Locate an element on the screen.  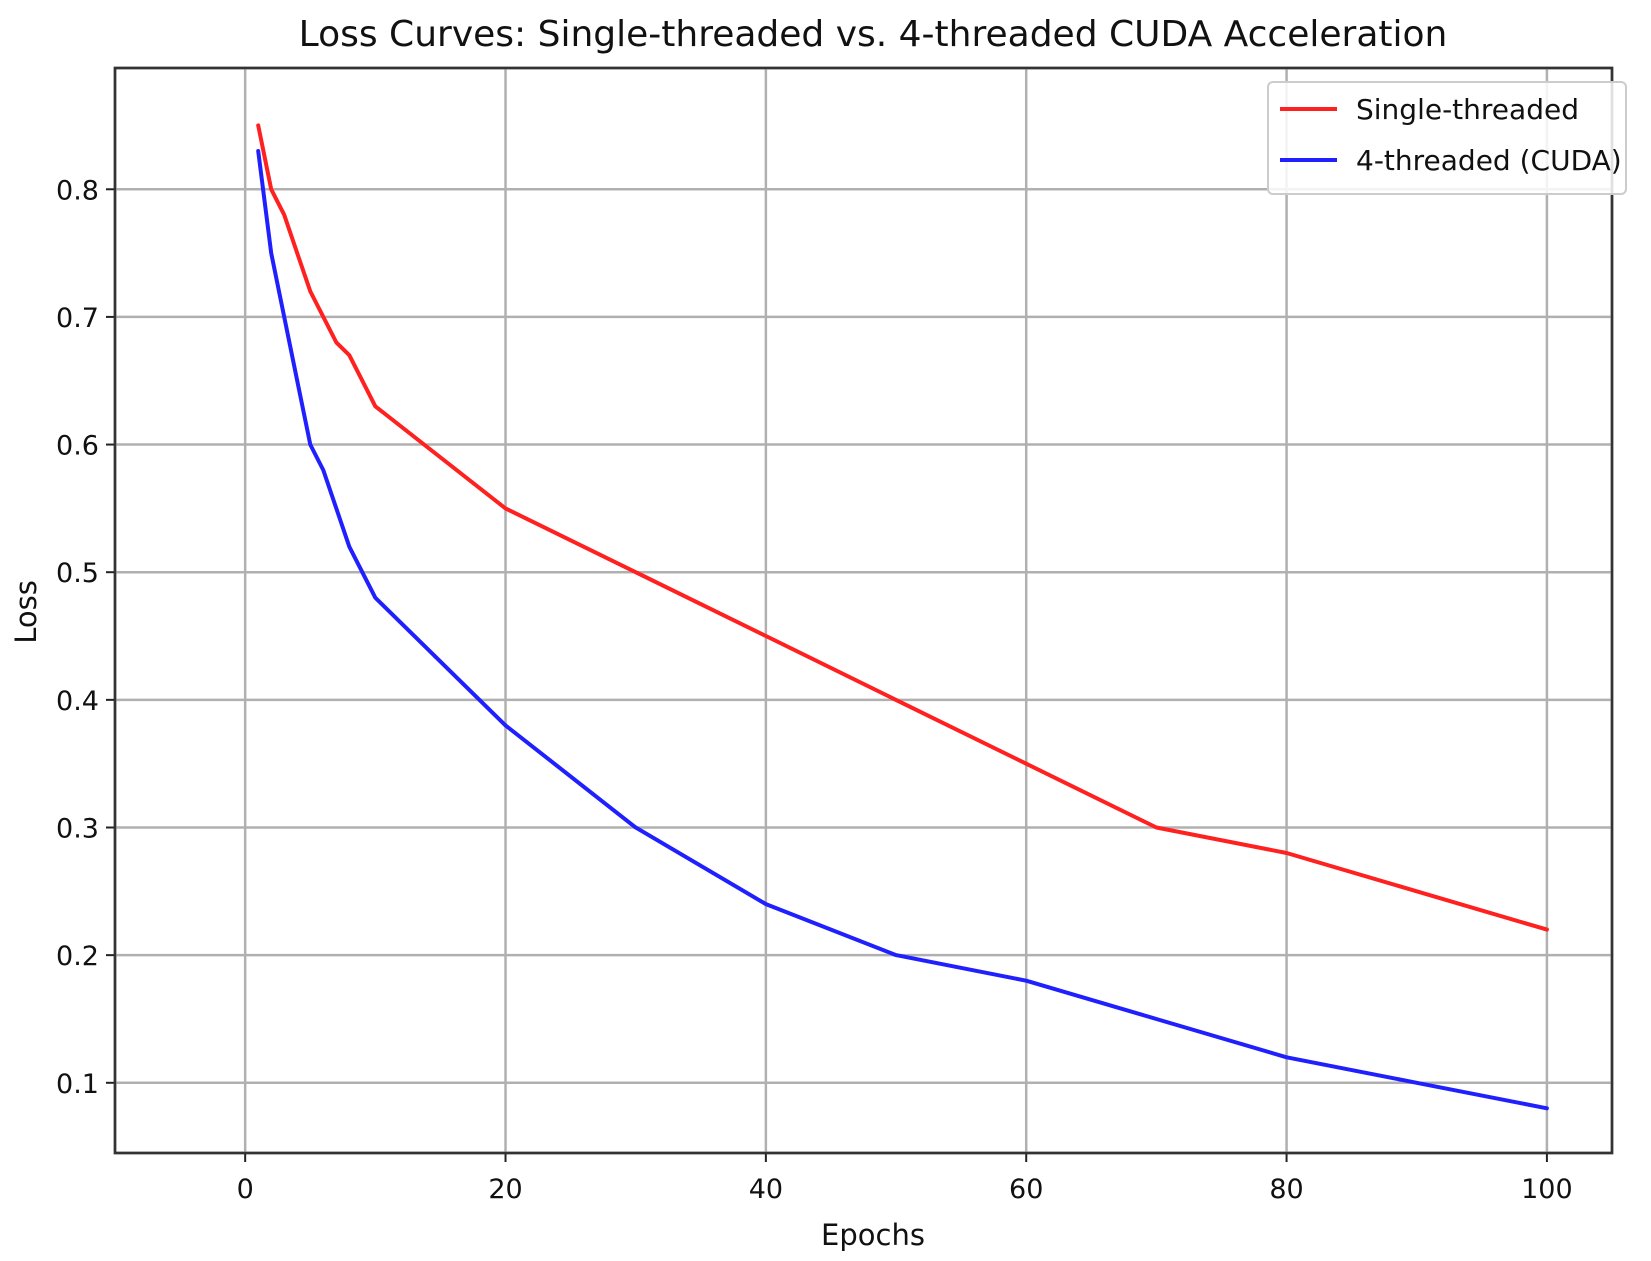
legend-label-4-threaded-cuda: 4-threaded (CUDA) is located at coordinates (1489, 160).